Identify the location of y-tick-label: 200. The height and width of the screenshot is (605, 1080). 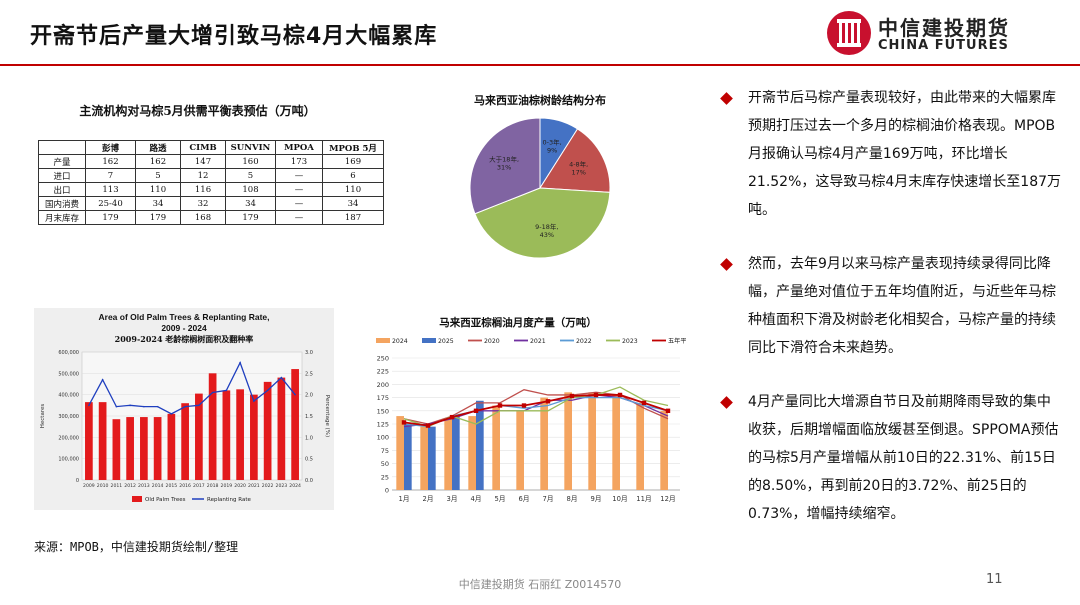
(383, 385).